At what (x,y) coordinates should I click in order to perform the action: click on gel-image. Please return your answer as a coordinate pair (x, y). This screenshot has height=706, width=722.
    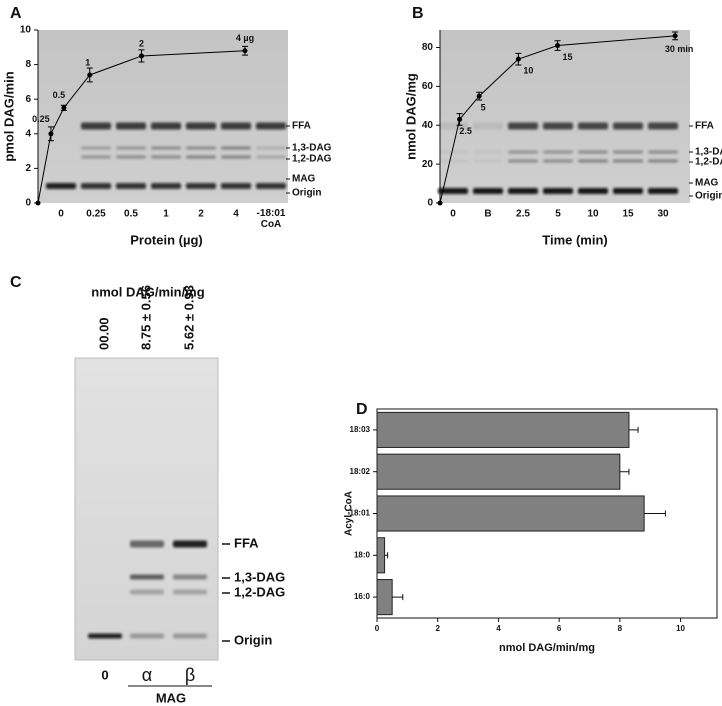
    Looking at the image, I should click on (163, 116).